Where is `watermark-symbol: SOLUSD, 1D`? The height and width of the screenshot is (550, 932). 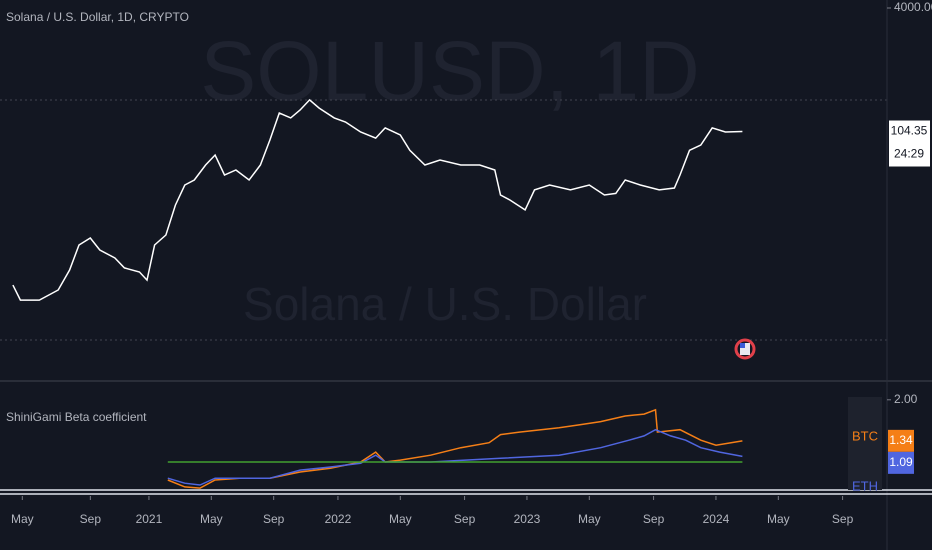
watermark-symbol: SOLUSD, 1D is located at coordinates (450, 71).